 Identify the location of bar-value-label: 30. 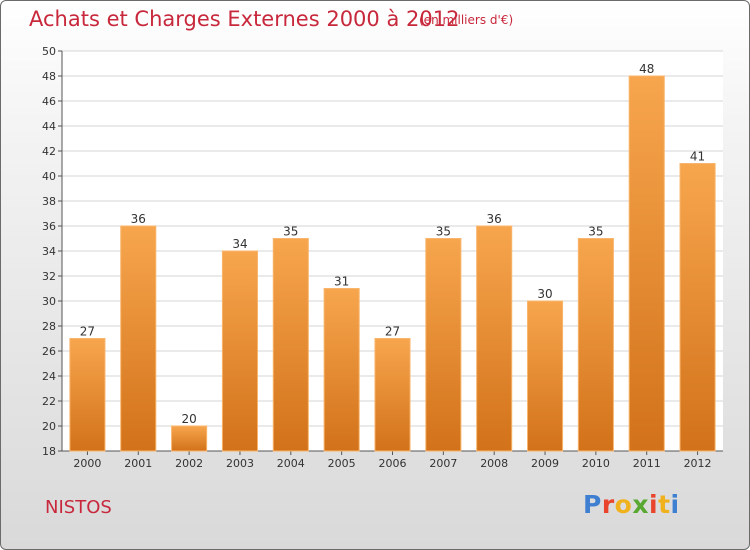
(544, 294).